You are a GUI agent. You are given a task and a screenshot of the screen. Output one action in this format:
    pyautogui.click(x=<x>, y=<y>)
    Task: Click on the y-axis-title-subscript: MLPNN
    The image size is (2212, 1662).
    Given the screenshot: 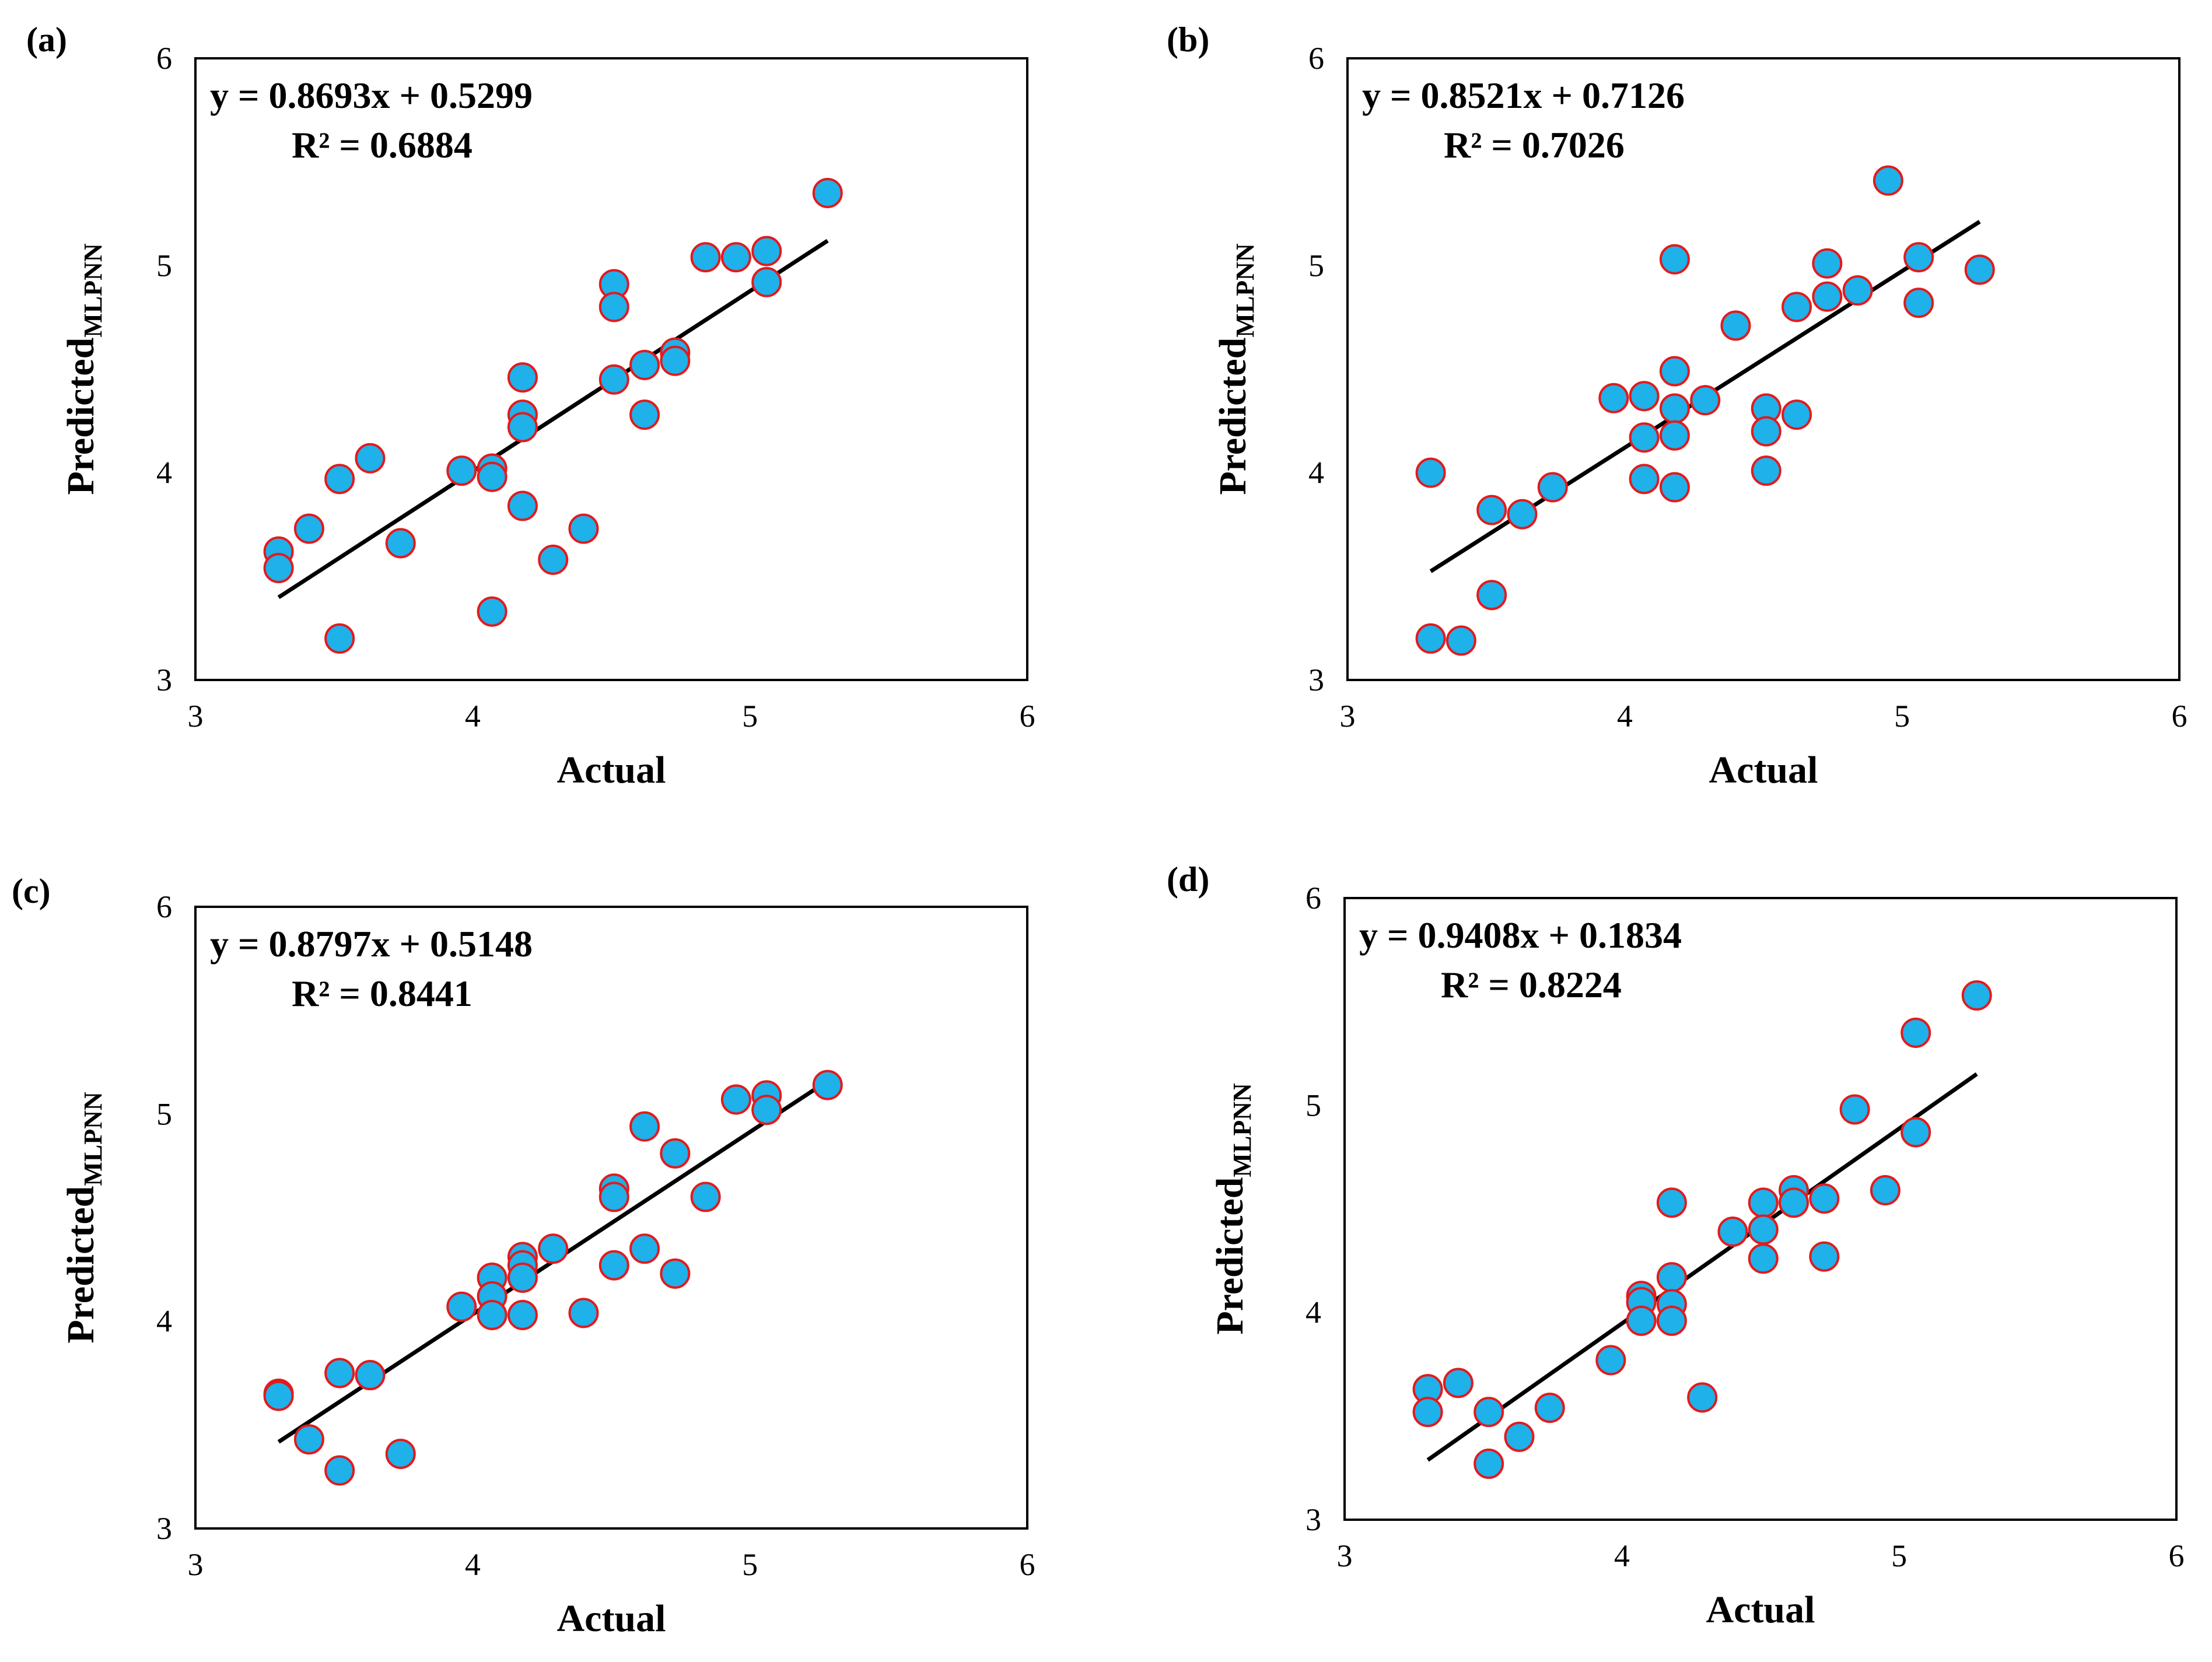 What is the action you would take?
    pyautogui.click(x=1242, y=1130)
    